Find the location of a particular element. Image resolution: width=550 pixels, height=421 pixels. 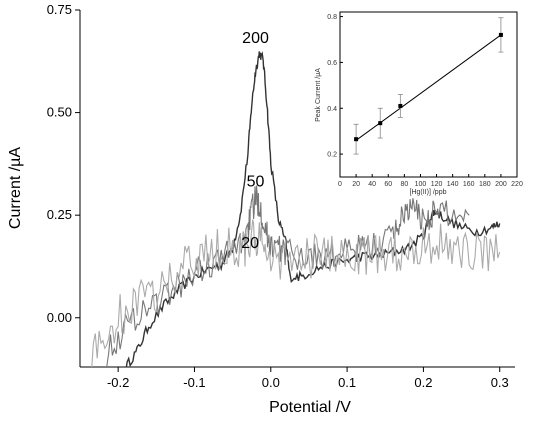

inset-y-axis-label: Peak Current /µA is located at coordinates (318, 95).